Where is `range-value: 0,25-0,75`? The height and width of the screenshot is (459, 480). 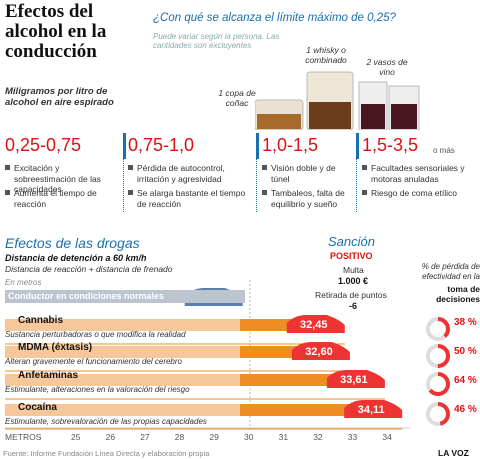
range-value: 0,25-0,75 is located at coordinates (43, 145).